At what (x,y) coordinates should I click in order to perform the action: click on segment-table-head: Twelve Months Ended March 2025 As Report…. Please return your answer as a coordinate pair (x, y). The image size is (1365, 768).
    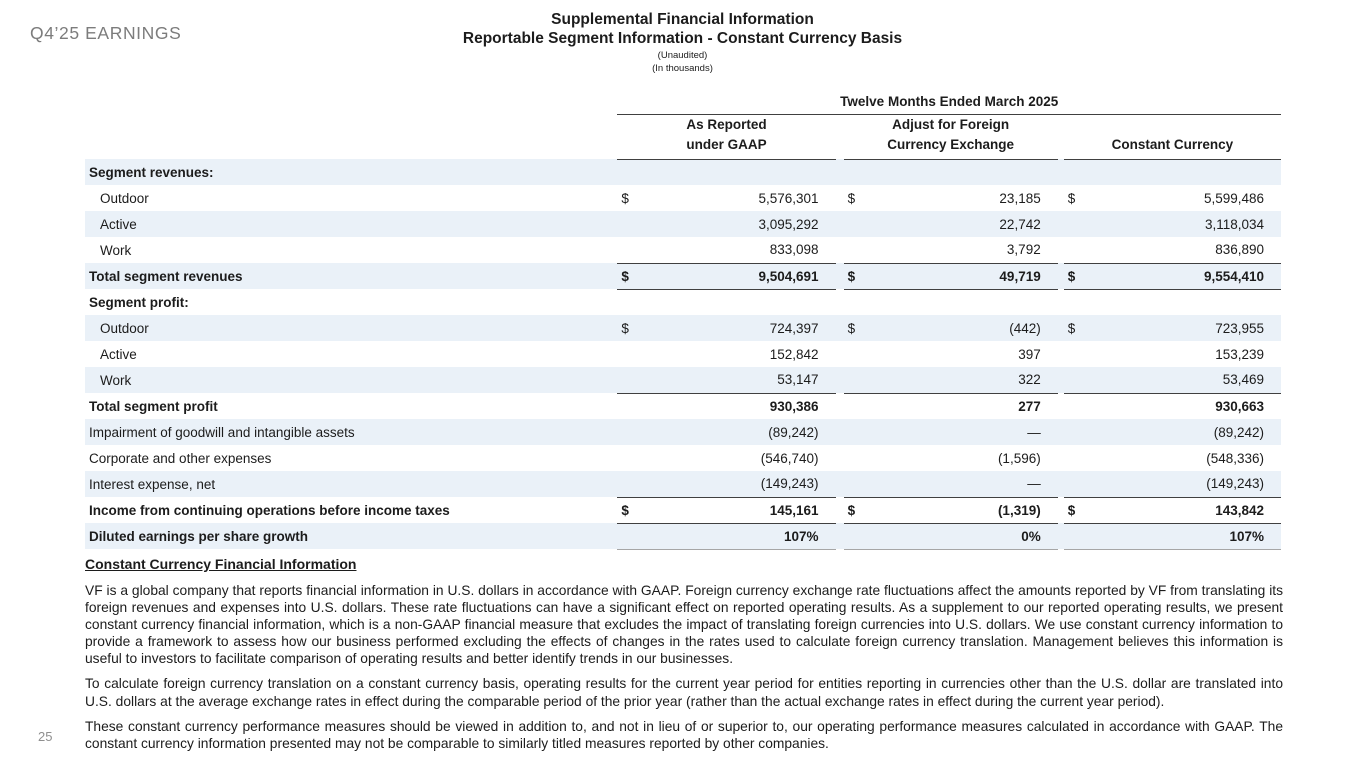
    Looking at the image, I should click on (683, 124).